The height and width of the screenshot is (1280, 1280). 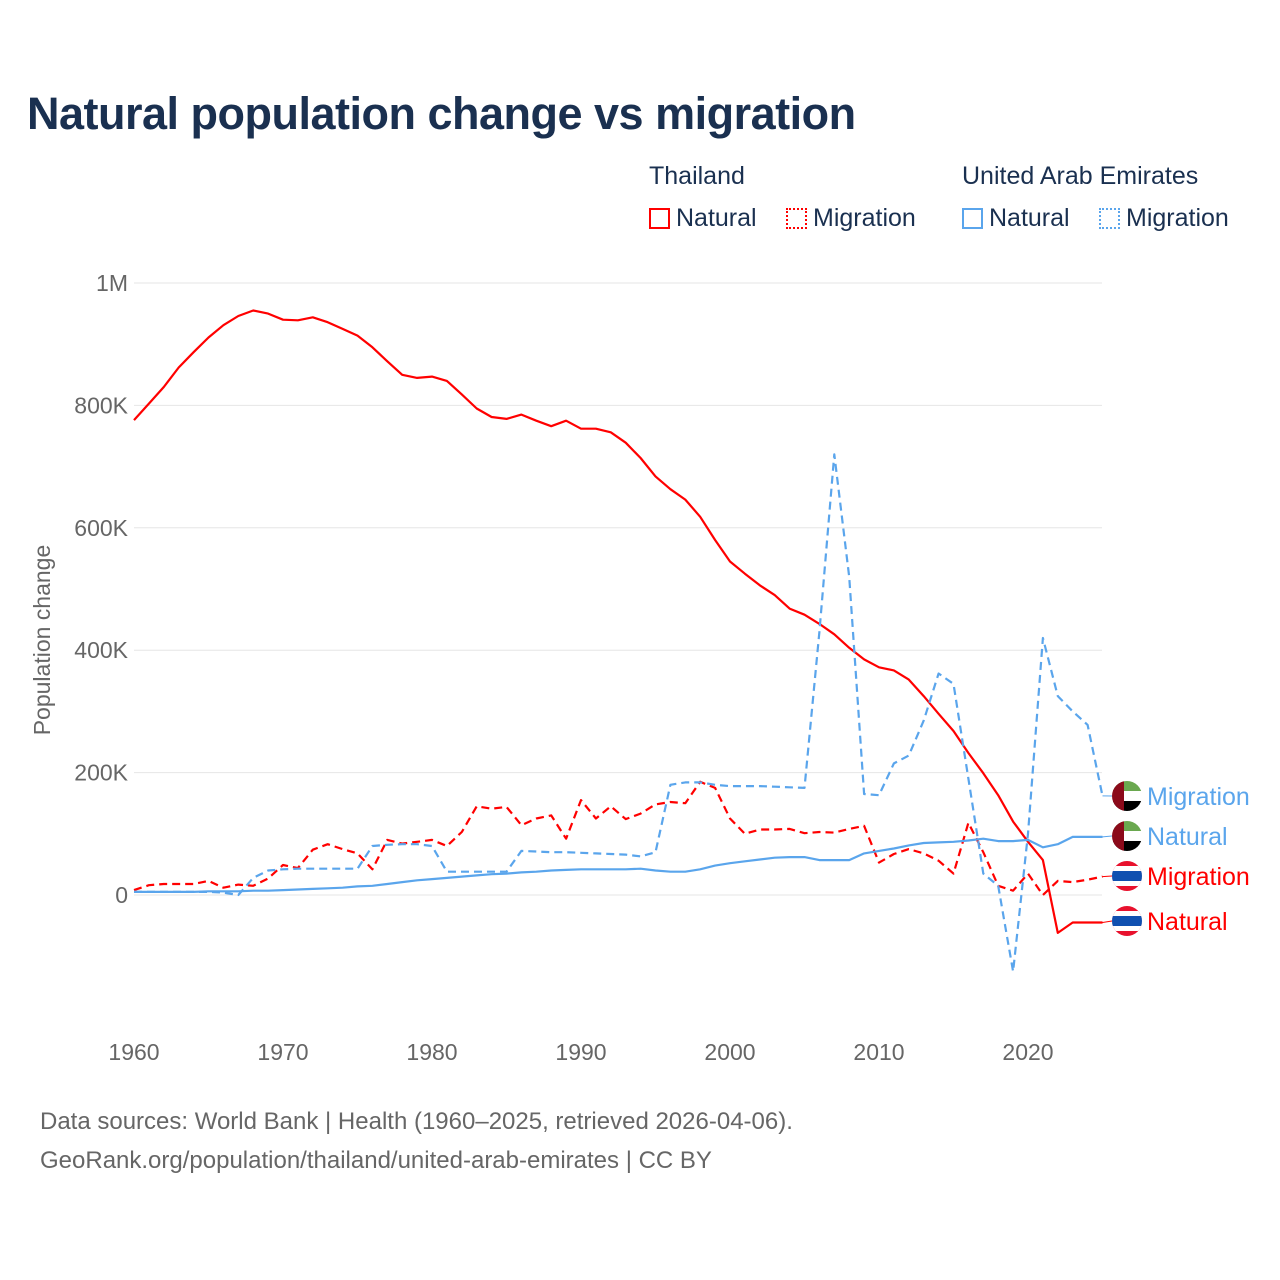 I want to click on legend-item-thailand-migration: Migration, so click(x=851, y=218).